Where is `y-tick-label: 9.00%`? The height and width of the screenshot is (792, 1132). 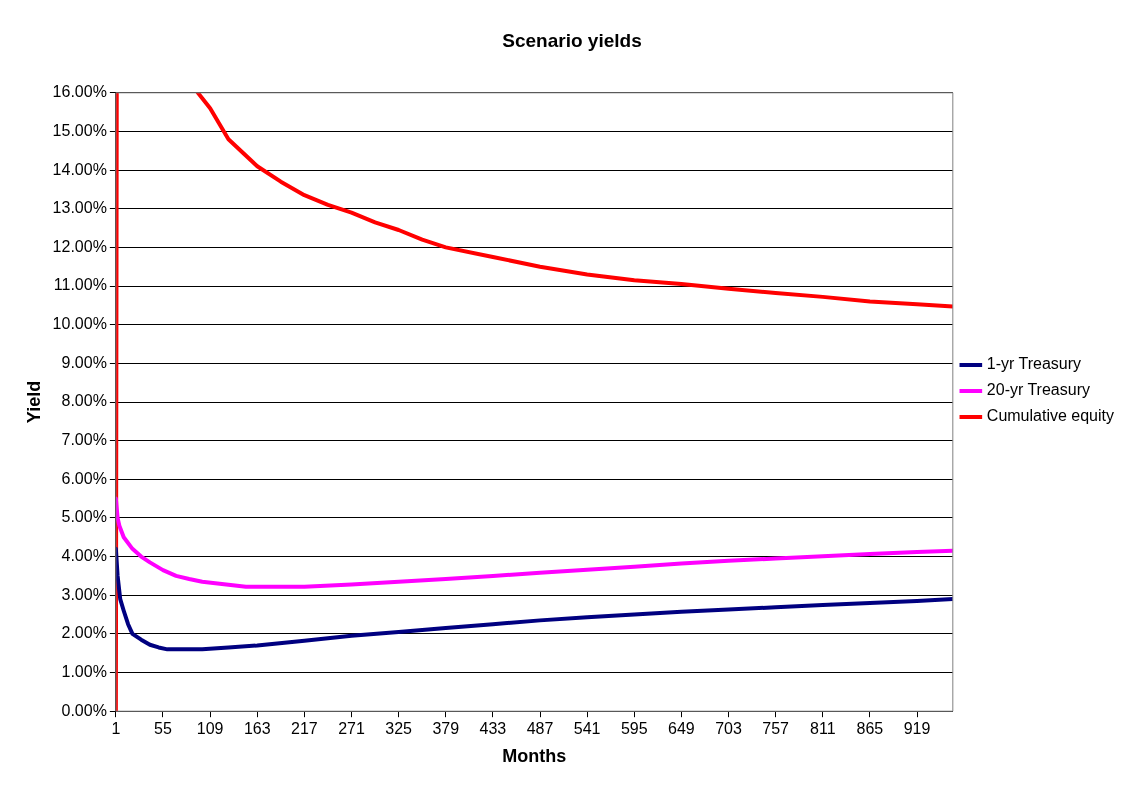
y-tick-label: 9.00% is located at coordinates (84, 362).